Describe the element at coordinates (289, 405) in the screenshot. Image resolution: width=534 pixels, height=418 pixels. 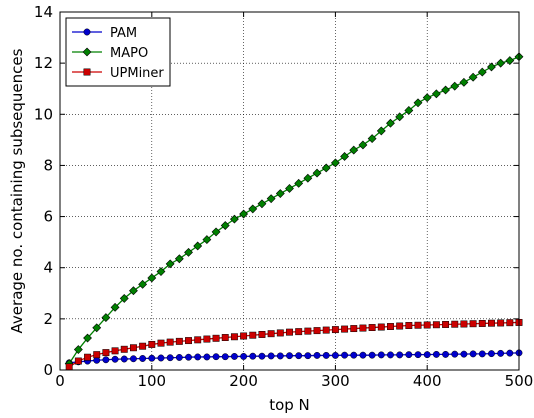
I see `x-axis-label: top N` at that location.